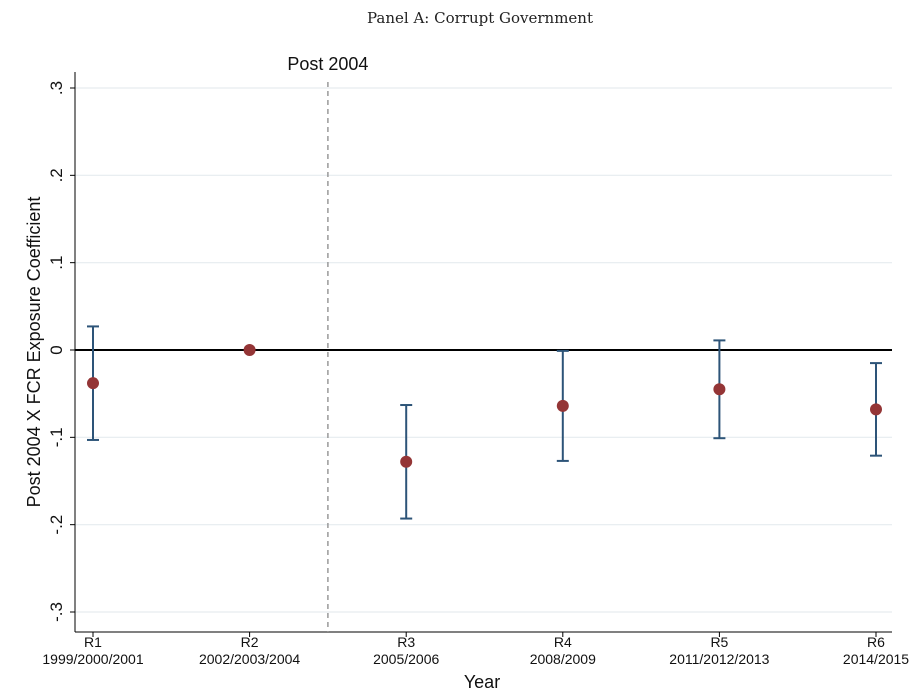  What do you see at coordinates (327, 64) in the screenshot?
I see `post-2004-label: Post 2004` at bounding box center [327, 64].